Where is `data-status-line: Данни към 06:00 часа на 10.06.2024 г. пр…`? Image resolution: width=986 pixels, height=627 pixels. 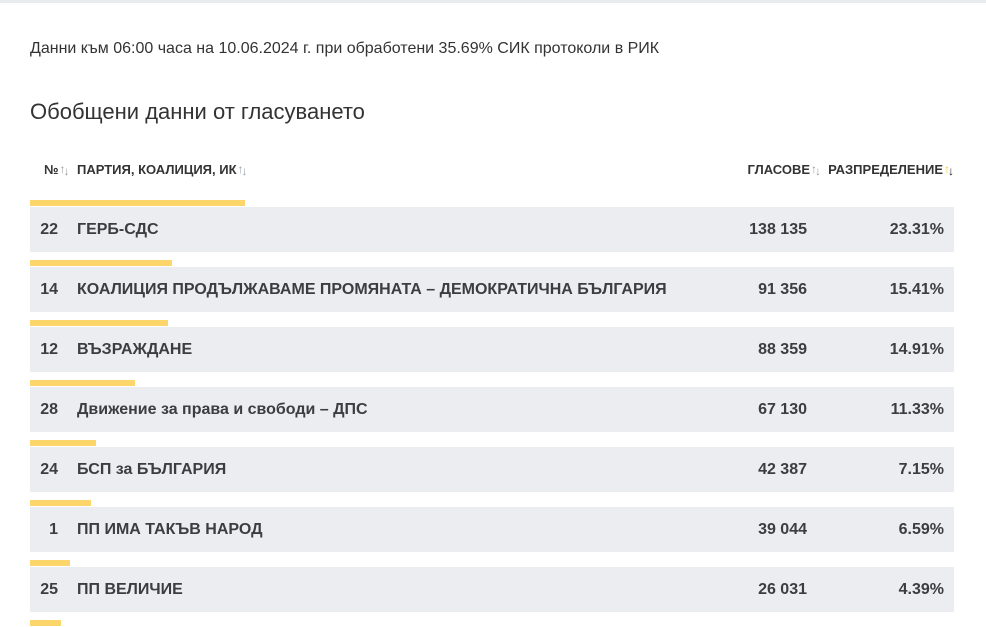
data-status-line: Данни към 06:00 часа на 10.06.2024 г. пр… is located at coordinates (345, 48).